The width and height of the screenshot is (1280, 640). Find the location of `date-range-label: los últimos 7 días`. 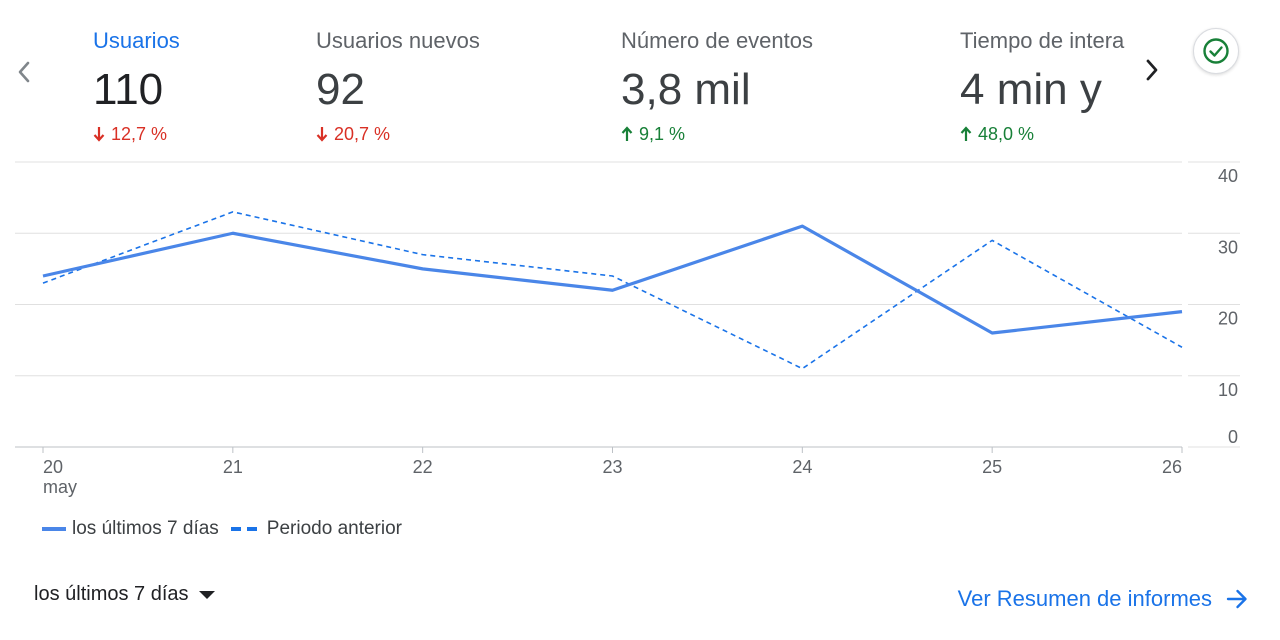

date-range-label: los últimos 7 días is located at coordinates (111, 594).